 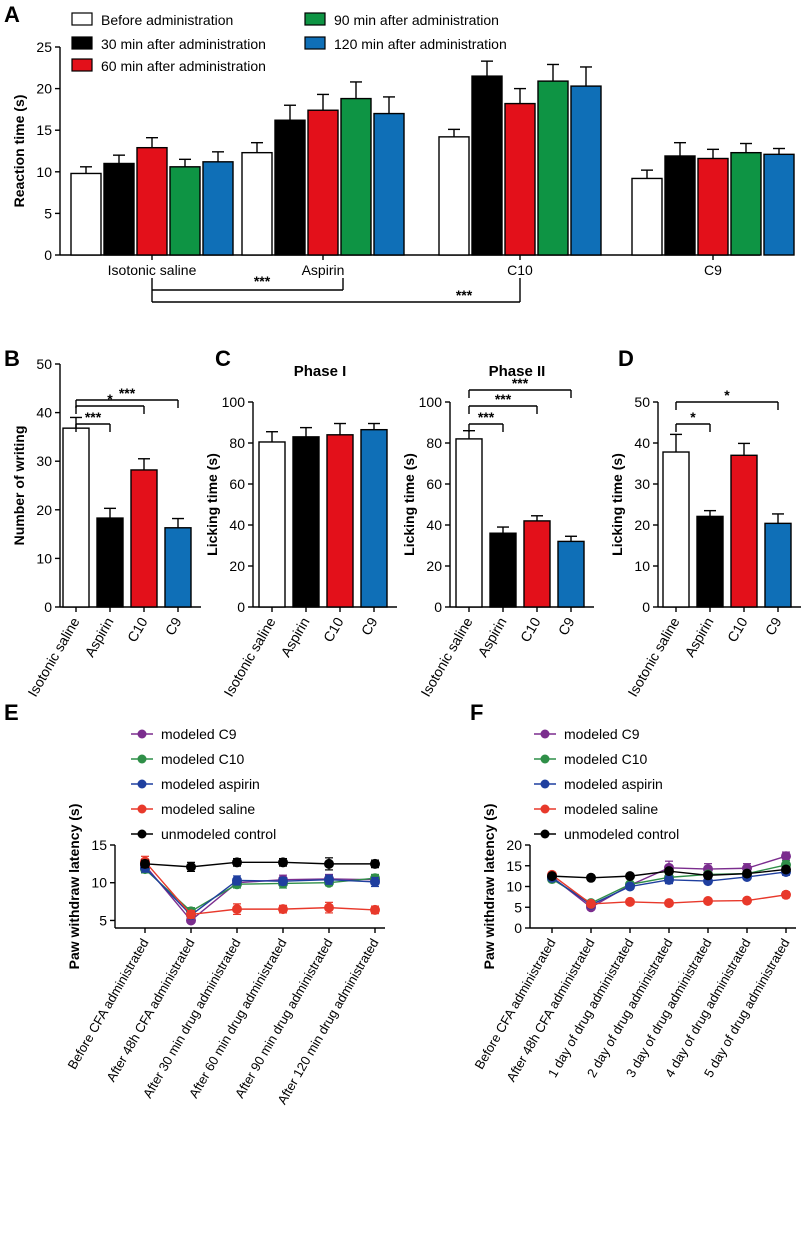 I want to click on y-axis-label: Number of writing, so click(x=19, y=486).